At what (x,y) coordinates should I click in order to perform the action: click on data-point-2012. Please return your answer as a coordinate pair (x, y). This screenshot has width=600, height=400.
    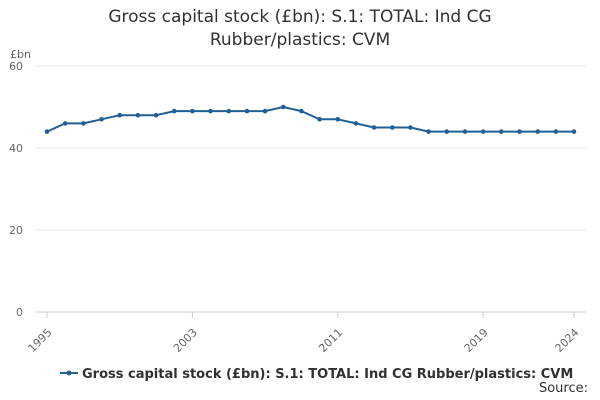
    Looking at the image, I should click on (356, 123).